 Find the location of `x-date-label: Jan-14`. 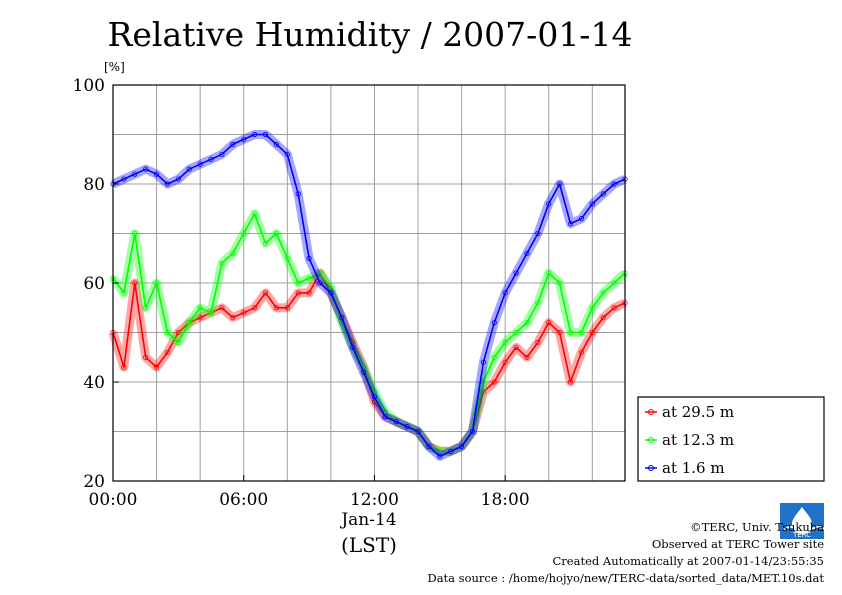

x-date-label: Jan-14 is located at coordinates (367, 520).